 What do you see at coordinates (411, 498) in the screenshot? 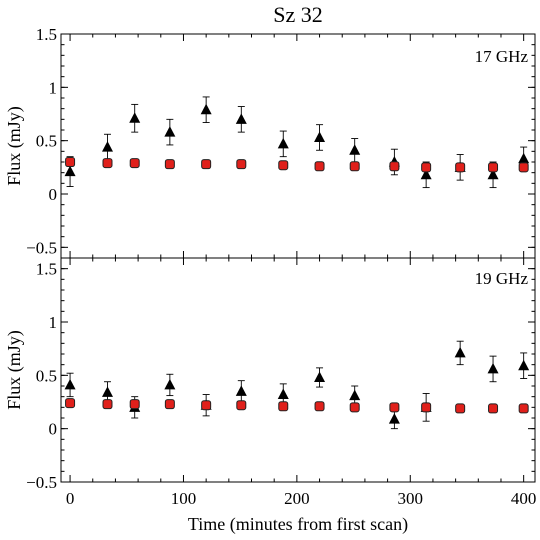
I see `x-tick-label: 300` at bounding box center [411, 498].